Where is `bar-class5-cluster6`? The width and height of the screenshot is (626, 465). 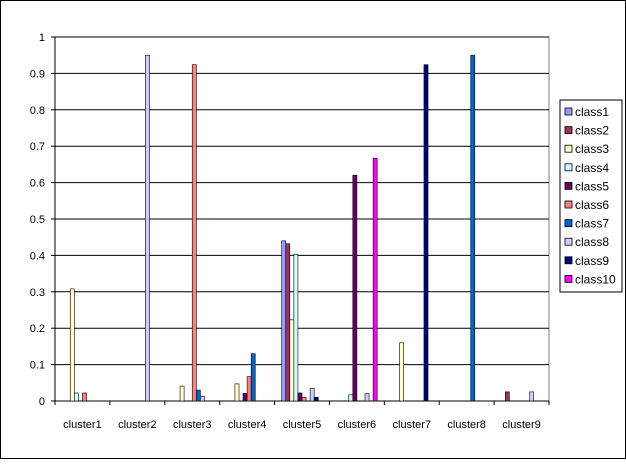
bar-class5-cluster6 is located at coordinates (355, 288).